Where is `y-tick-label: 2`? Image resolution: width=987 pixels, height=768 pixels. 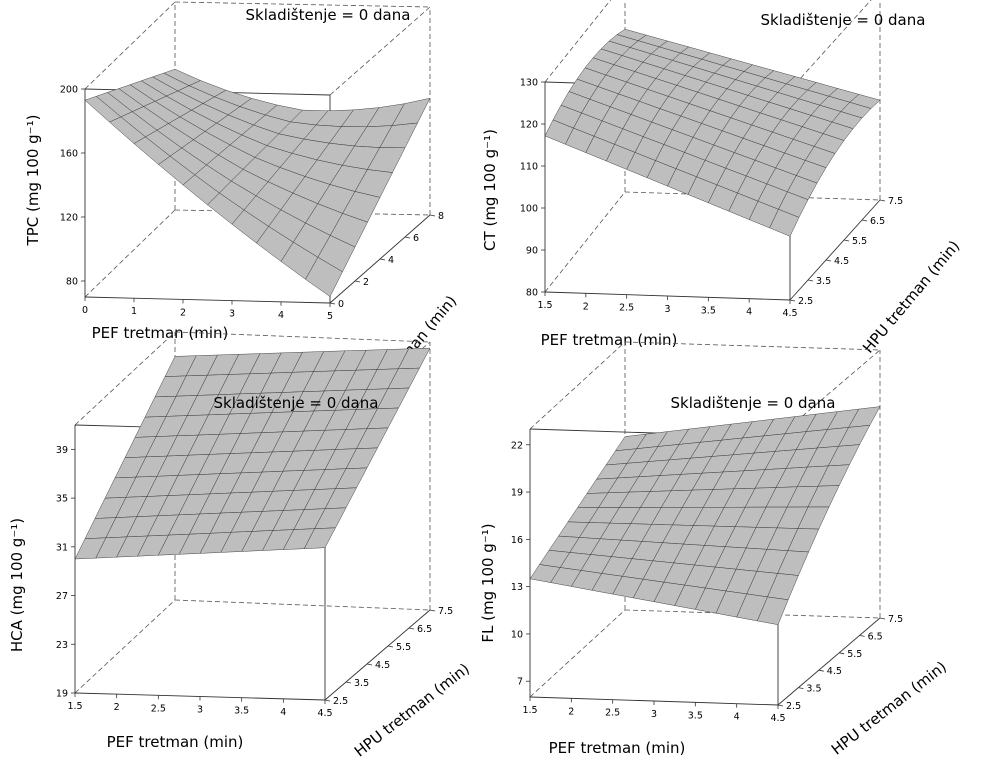
y-tick-label: 2 is located at coordinates (366, 282).